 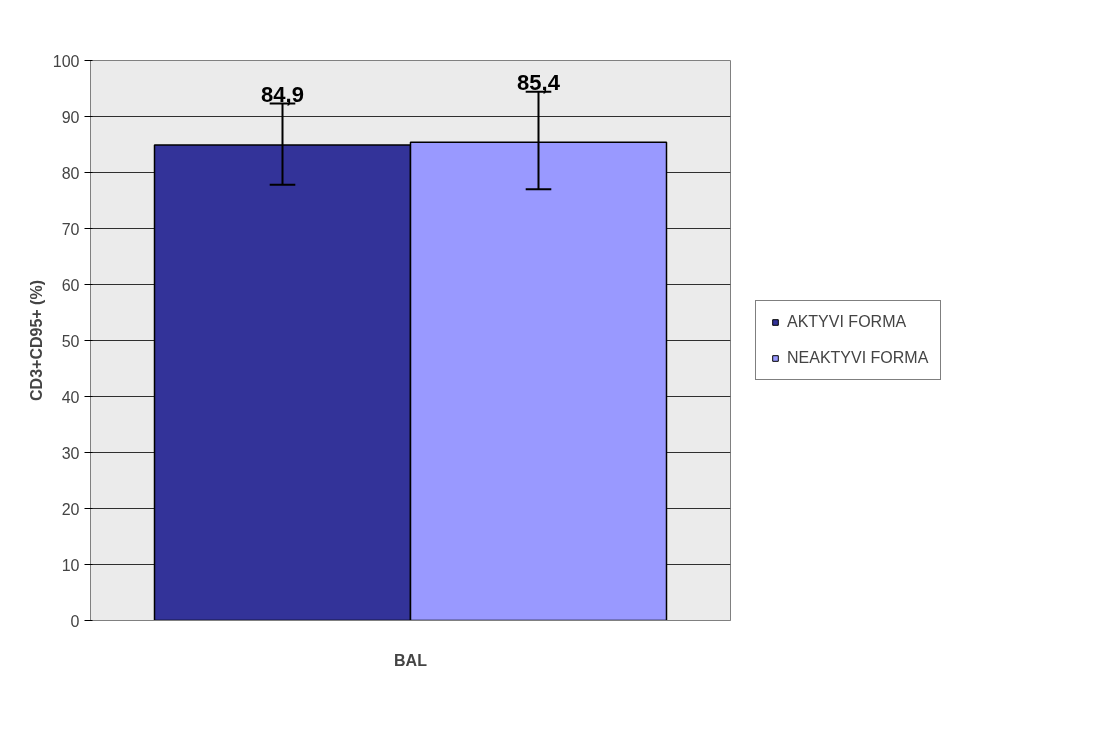 I want to click on y-tick-label: 100, so click(x=66, y=61).